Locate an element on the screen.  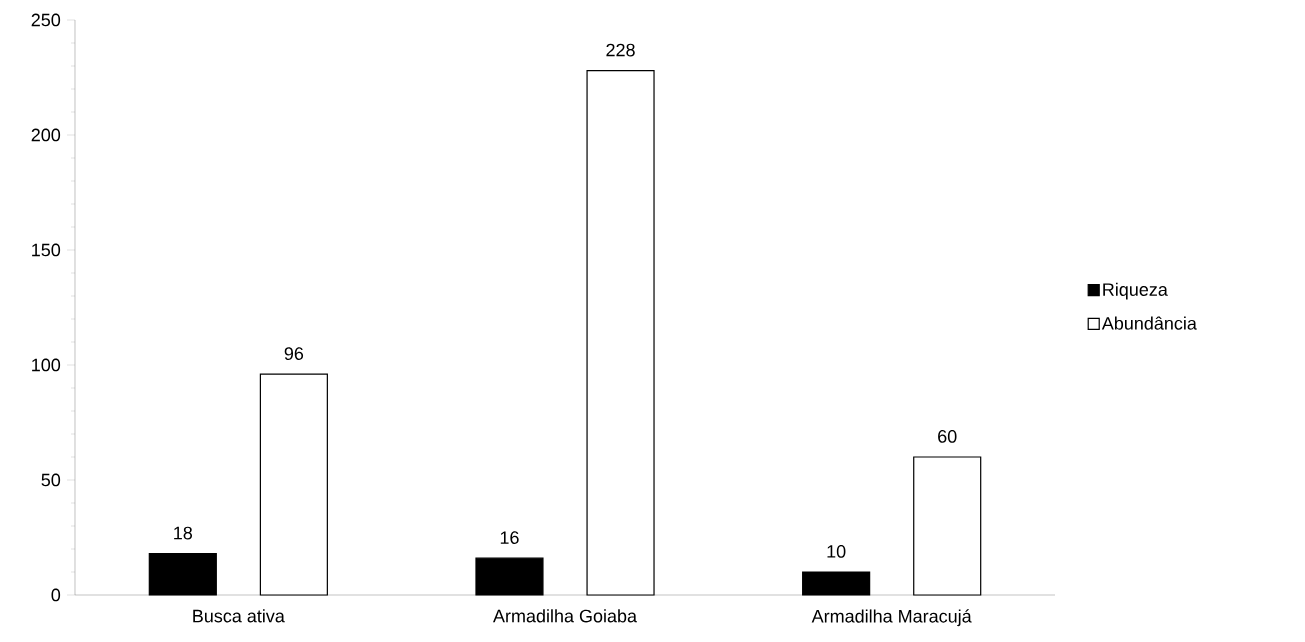
data-label: 16 is located at coordinates (509, 537).